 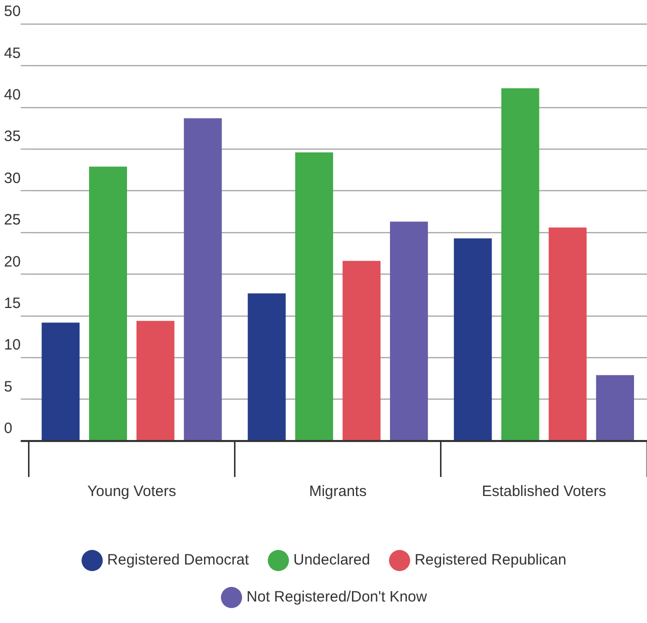 What do you see at coordinates (12, 53) in the screenshot?
I see `y-tick-label: 45` at bounding box center [12, 53].